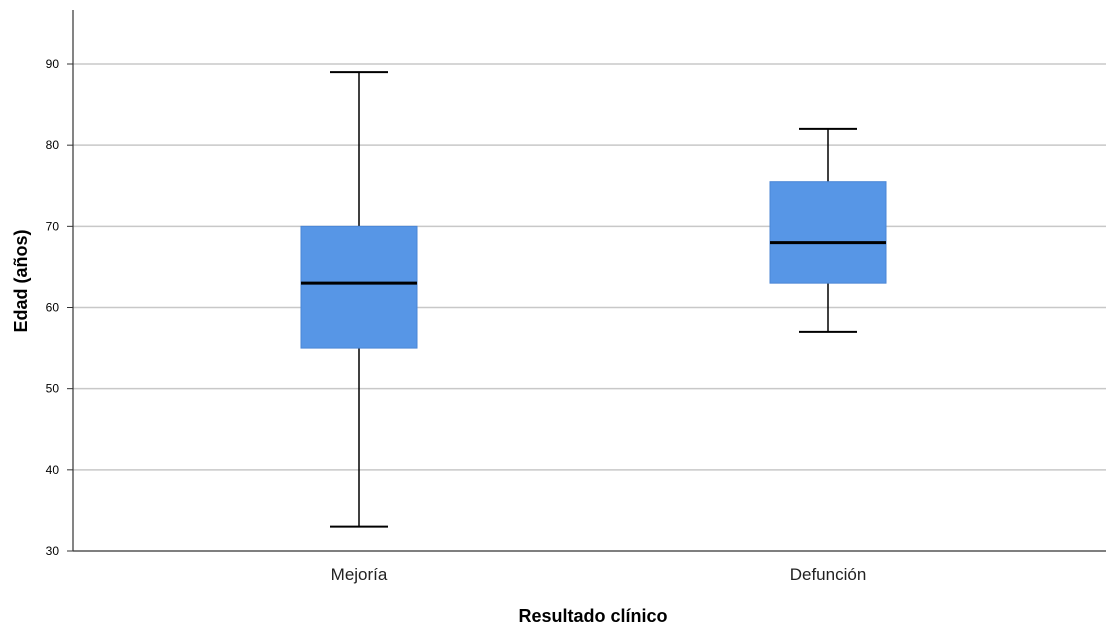  I want to click on x-category-labels: Mejoría Defunción, so click(599, 574).